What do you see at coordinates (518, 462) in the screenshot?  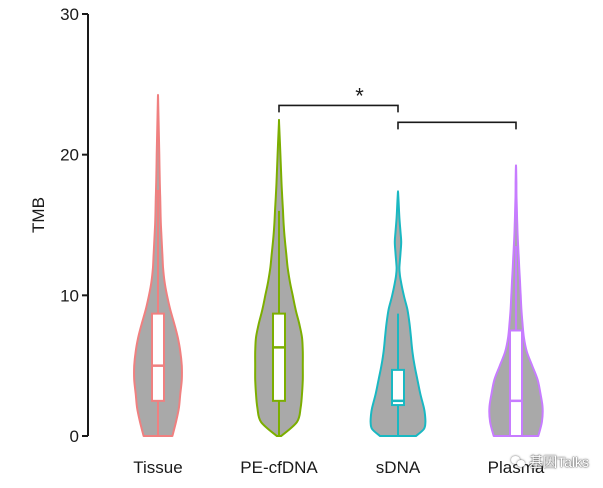 I see `wechat-icon` at bounding box center [518, 462].